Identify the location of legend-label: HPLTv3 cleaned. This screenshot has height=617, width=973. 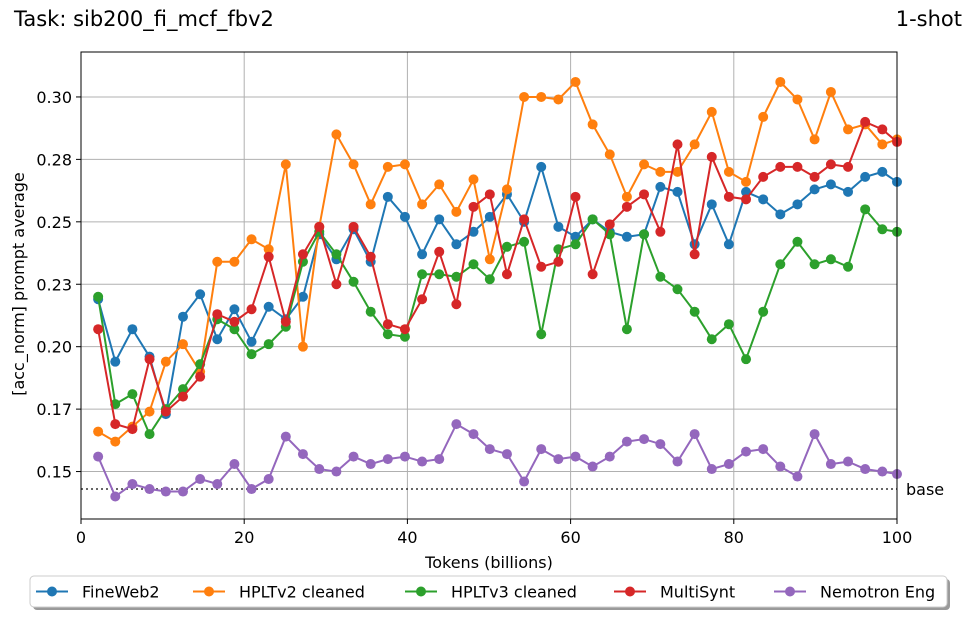
(514, 592).